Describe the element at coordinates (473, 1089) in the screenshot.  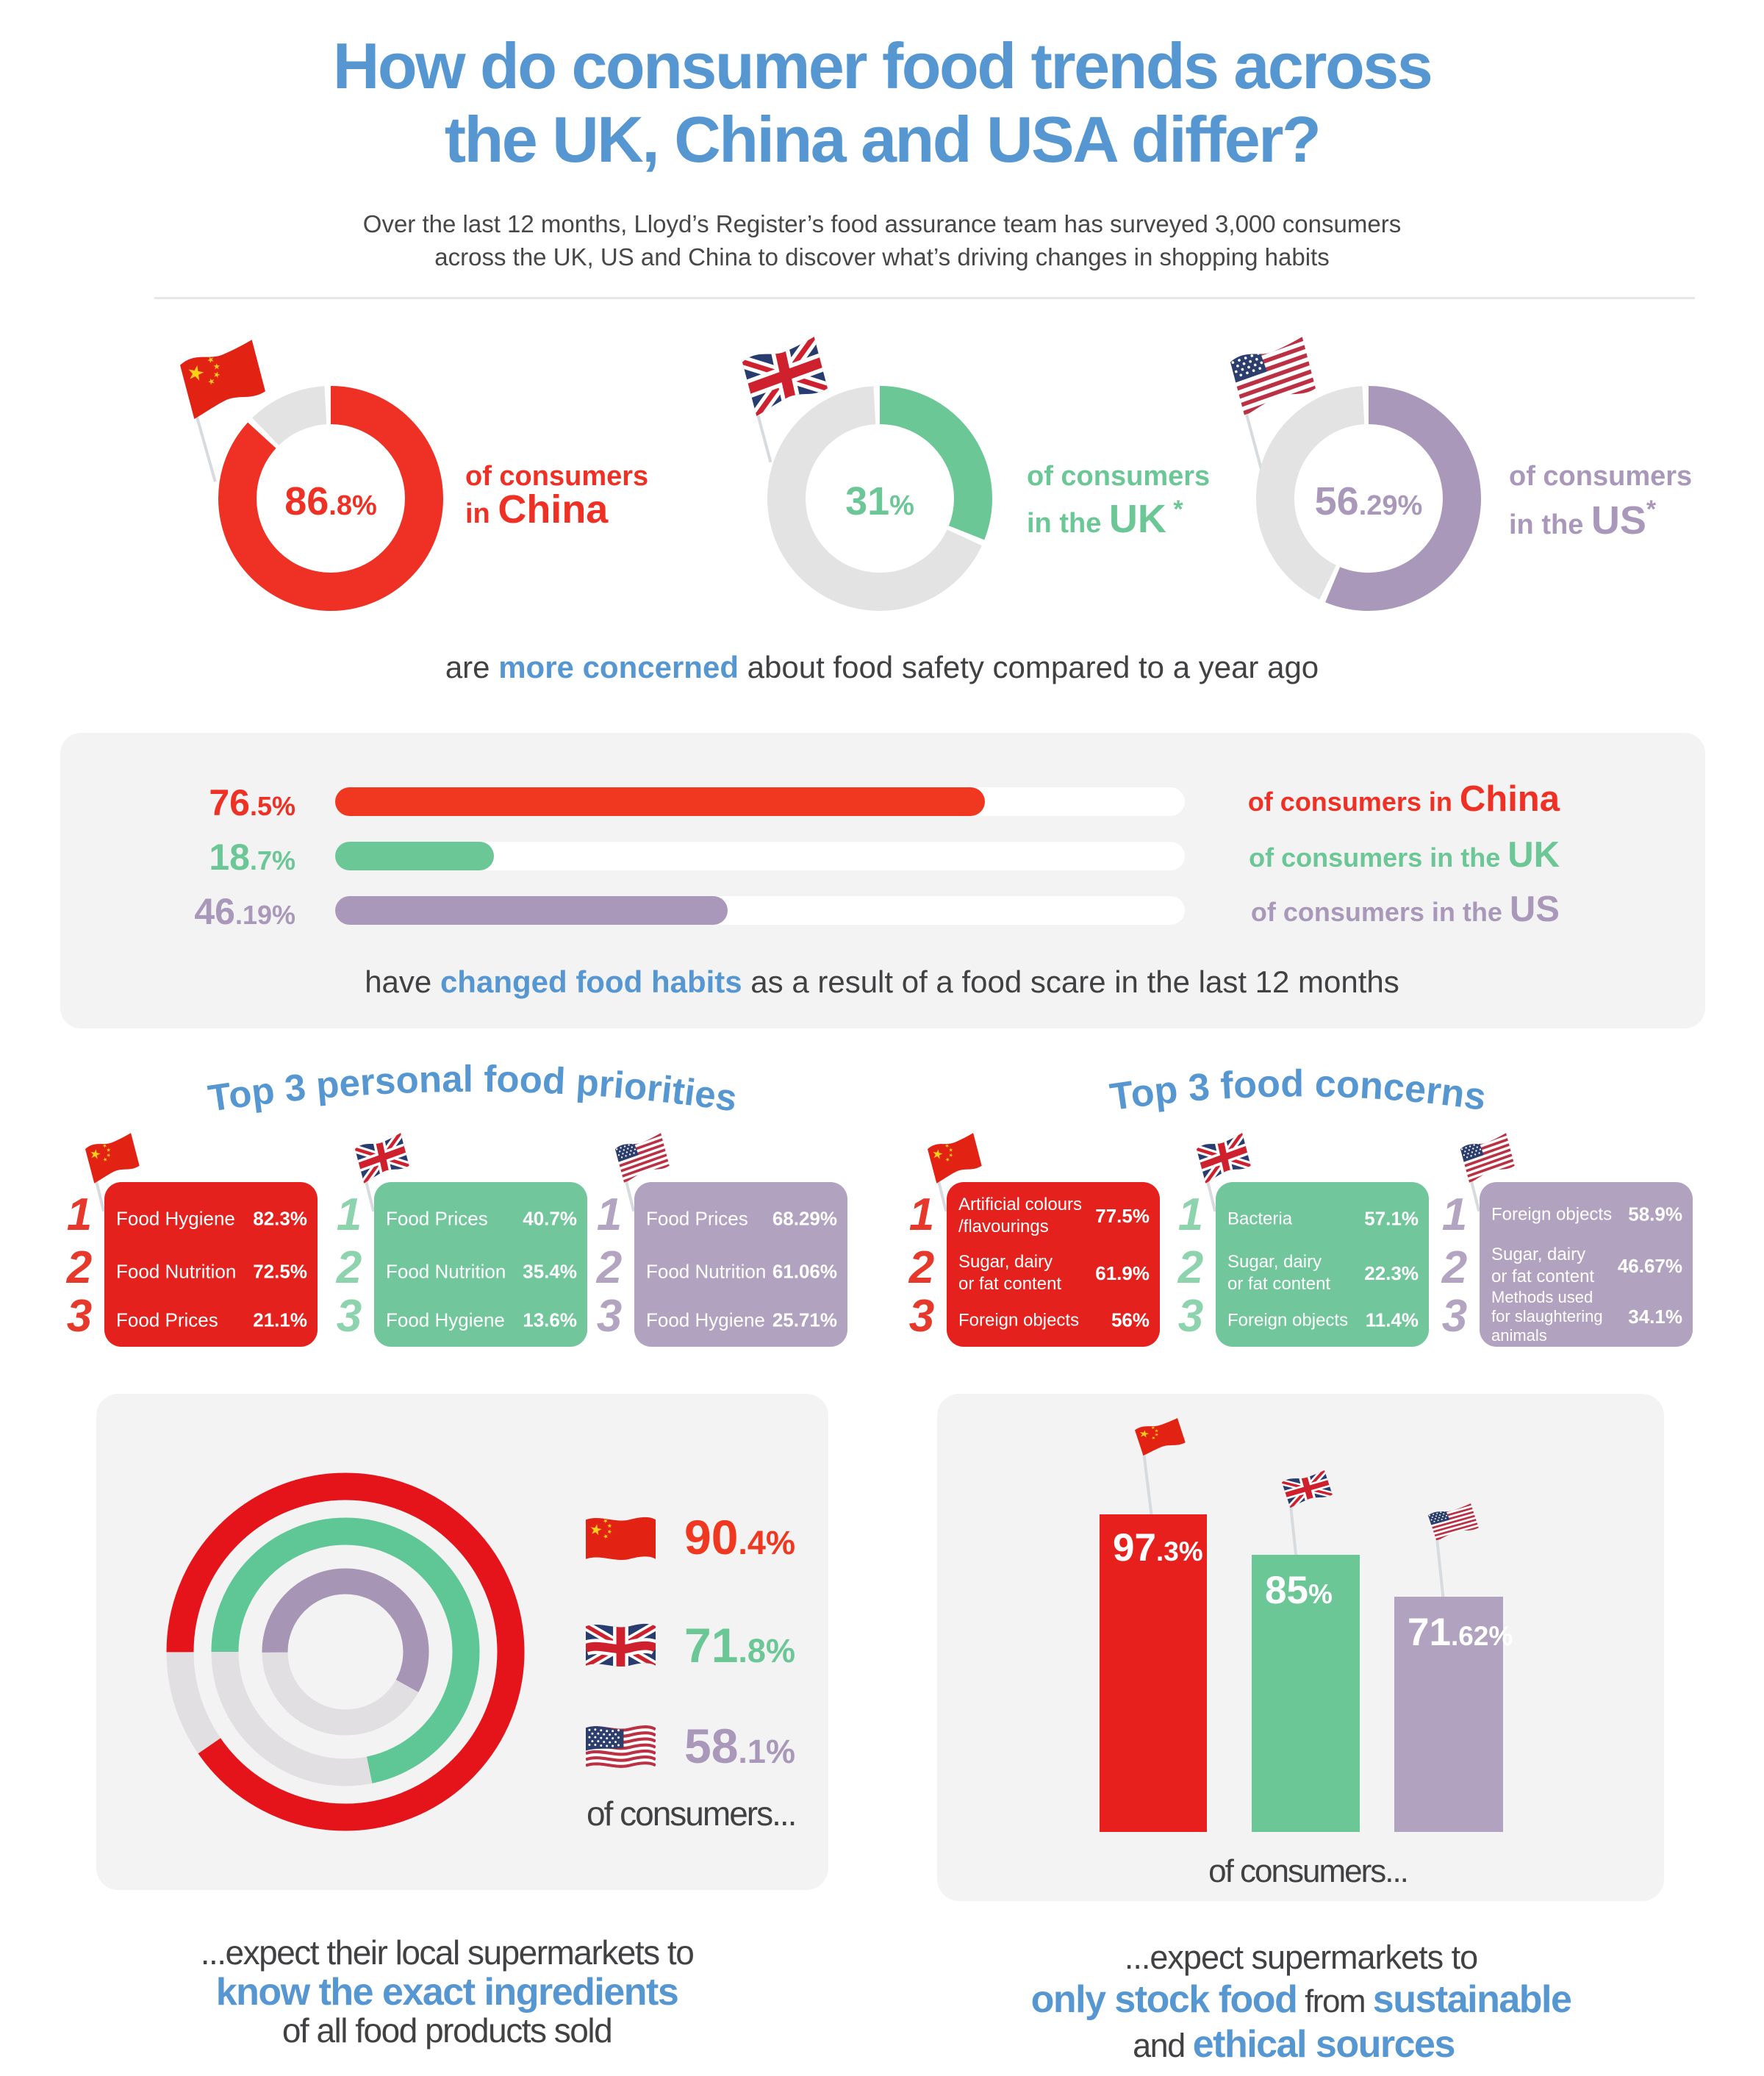
I see `svg-text: Top 3 personal food priorities` at that location.